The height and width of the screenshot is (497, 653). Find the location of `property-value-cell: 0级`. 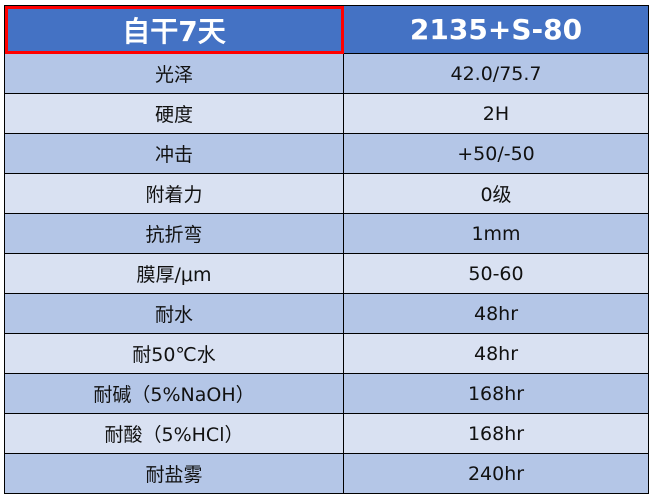

property-value-cell: 0级 is located at coordinates (496, 193).